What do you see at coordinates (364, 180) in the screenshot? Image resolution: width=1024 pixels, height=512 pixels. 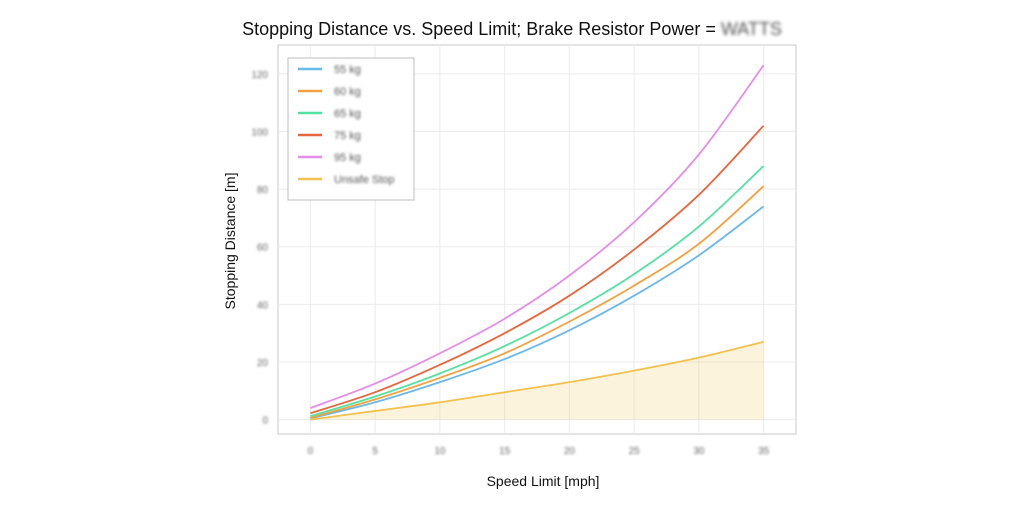 I see `legend-entry: Unsafe Stop` at bounding box center [364, 180].